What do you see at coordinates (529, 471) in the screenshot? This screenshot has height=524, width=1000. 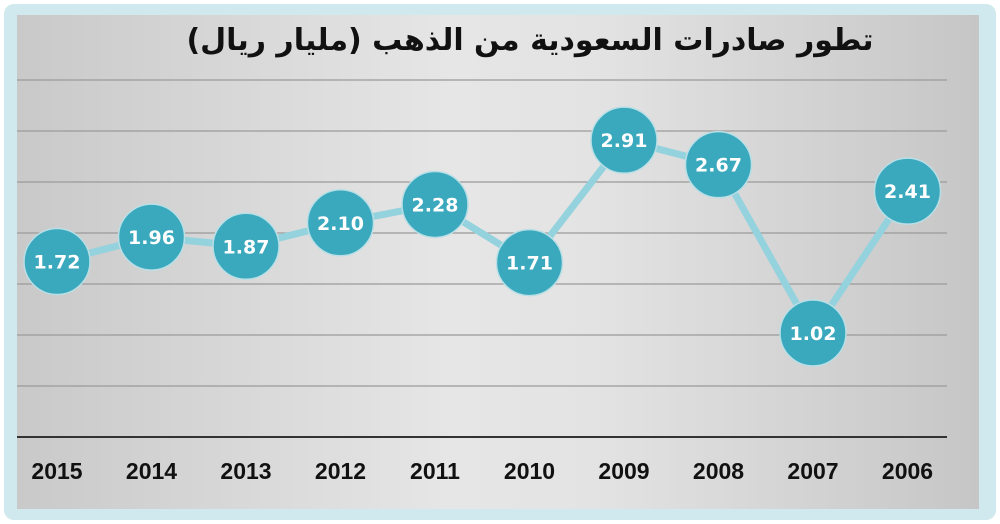 I see `x-tick-label: 2010` at bounding box center [529, 471].